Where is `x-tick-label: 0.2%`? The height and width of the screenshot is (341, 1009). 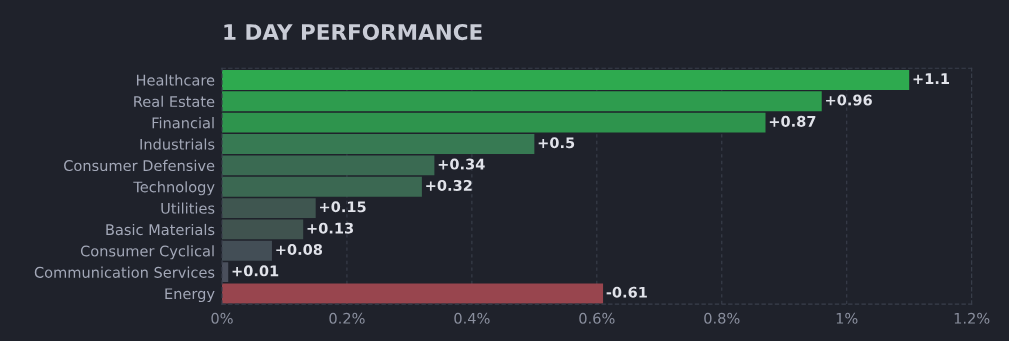 x-tick-label: 0.2% is located at coordinates (347, 318).